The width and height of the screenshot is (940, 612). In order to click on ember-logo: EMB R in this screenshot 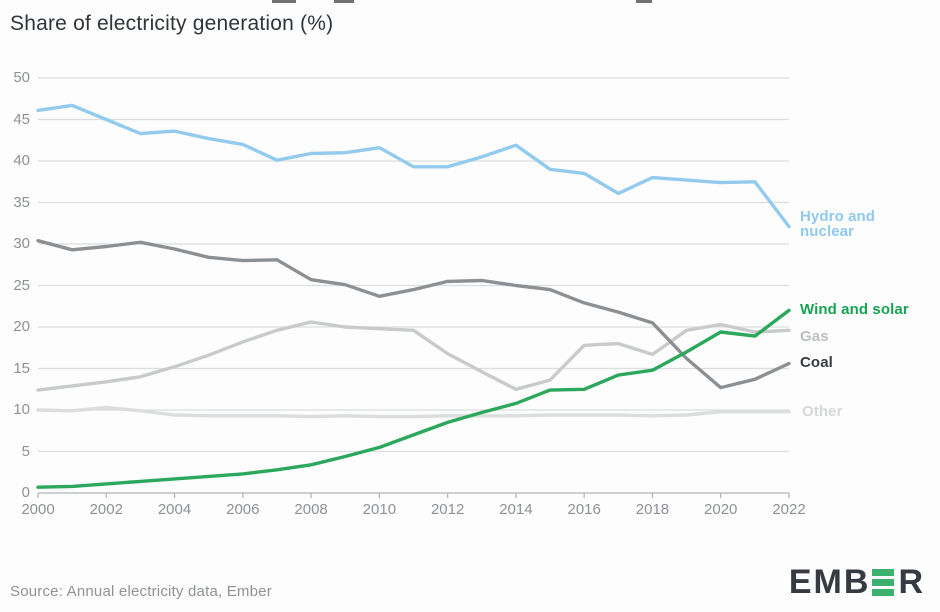, I will do `click(857, 582)`.